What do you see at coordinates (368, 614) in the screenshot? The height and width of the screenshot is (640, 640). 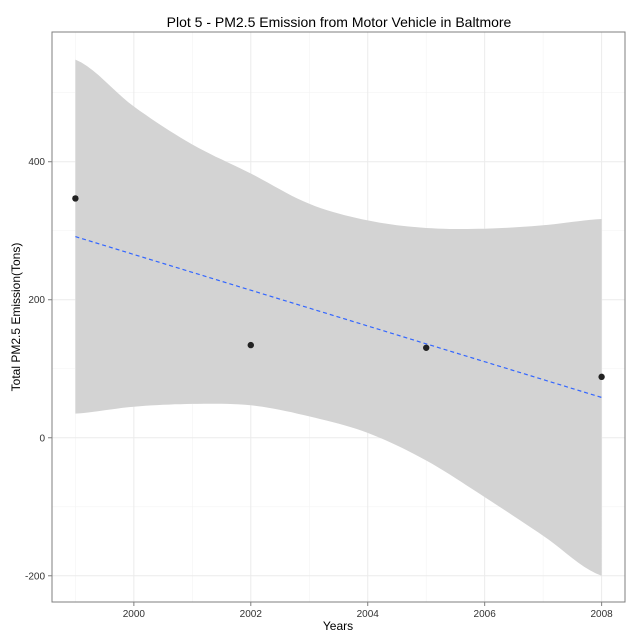 I see `x-tick-label: 2004` at bounding box center [368, 614].